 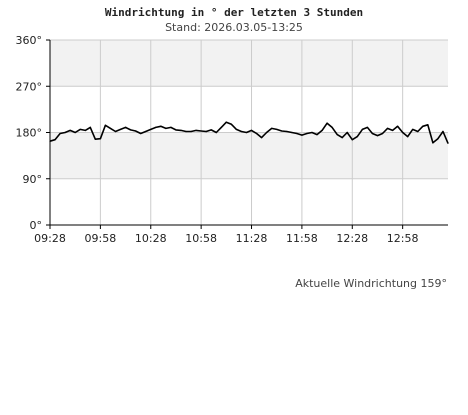 I want to click on x-tick-label: 09:28, so click(x=50, y=238).